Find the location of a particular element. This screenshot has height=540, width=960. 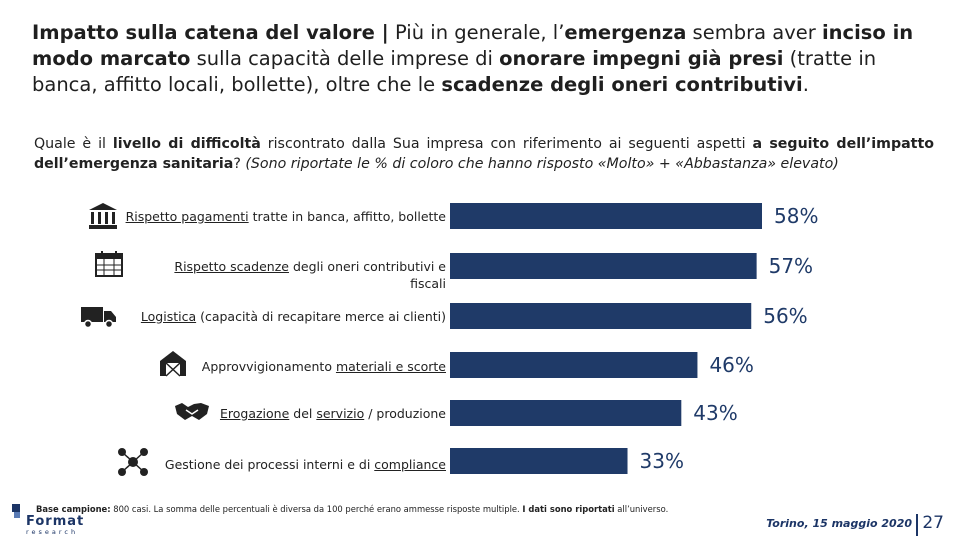

headline-bold-2: inciso in modo marcato is located at coordinates (473, 45).